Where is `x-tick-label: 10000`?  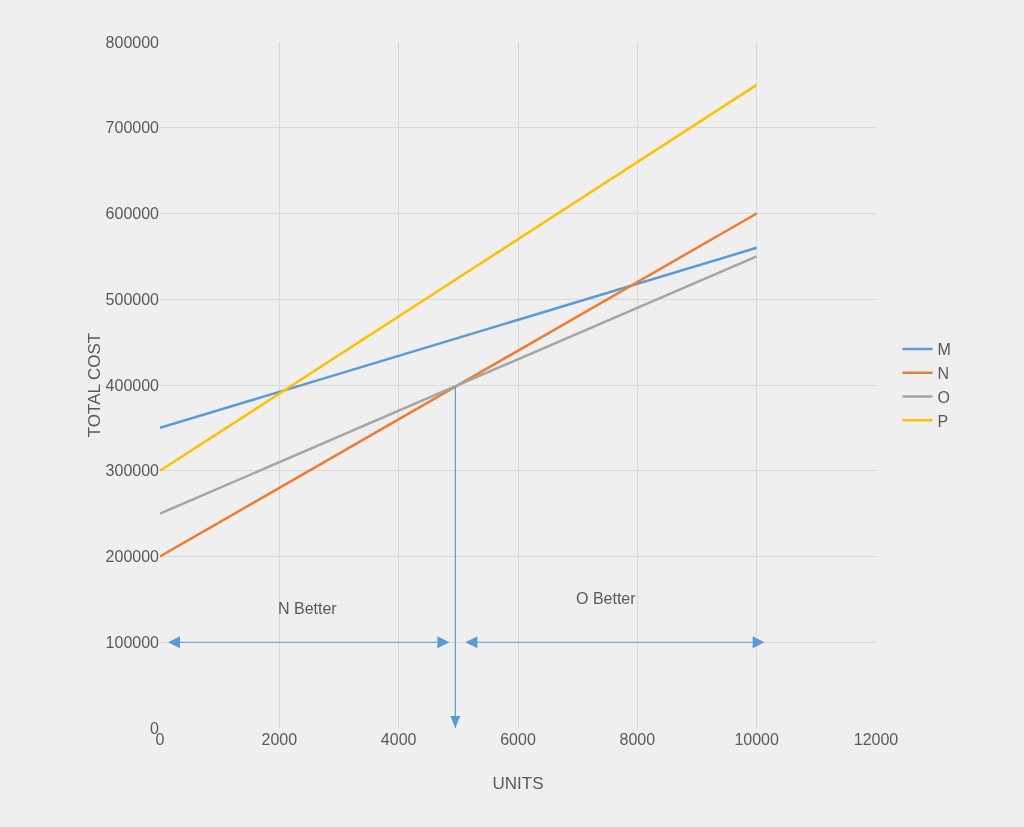
x-tick-label: 10000 is located at coordinates (757, 739).